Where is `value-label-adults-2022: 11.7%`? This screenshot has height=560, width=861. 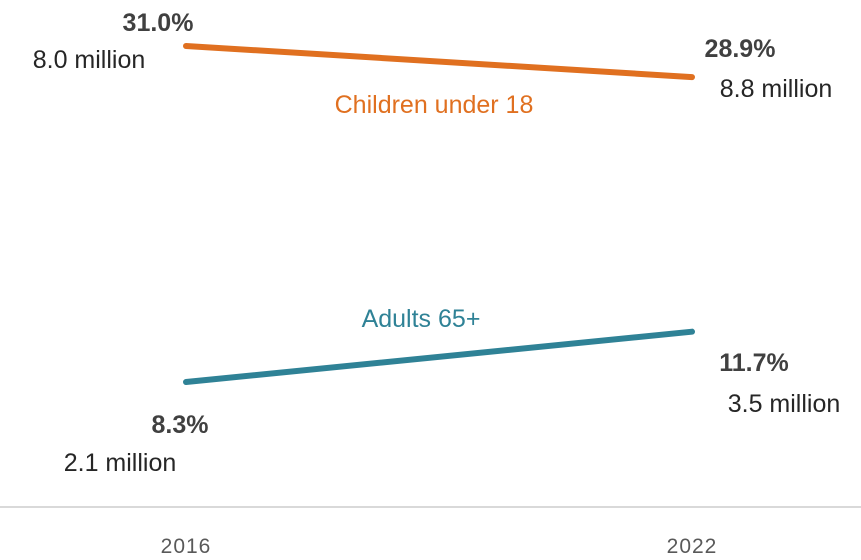 value-label-adults-2022: 11.7% is located at coordinates (754, 363).